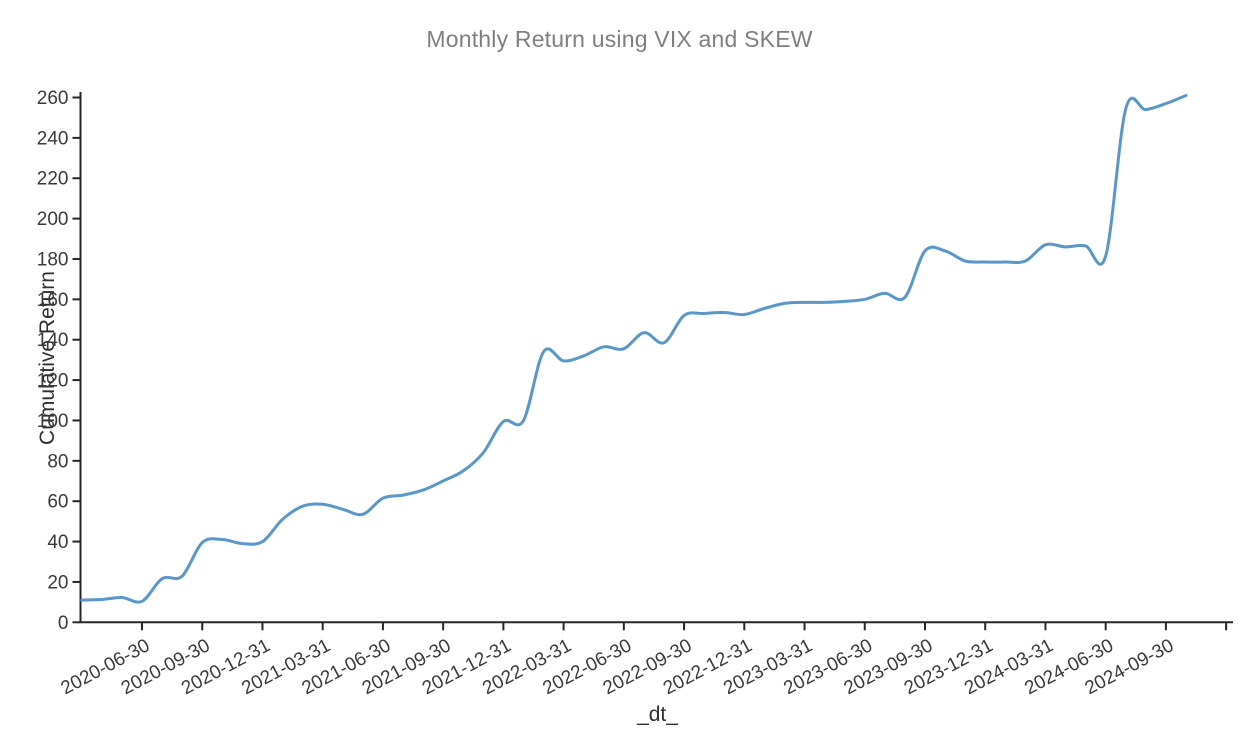 The image size is (1239, 743). I want to click on svg-text: 220, so click(53, 179).